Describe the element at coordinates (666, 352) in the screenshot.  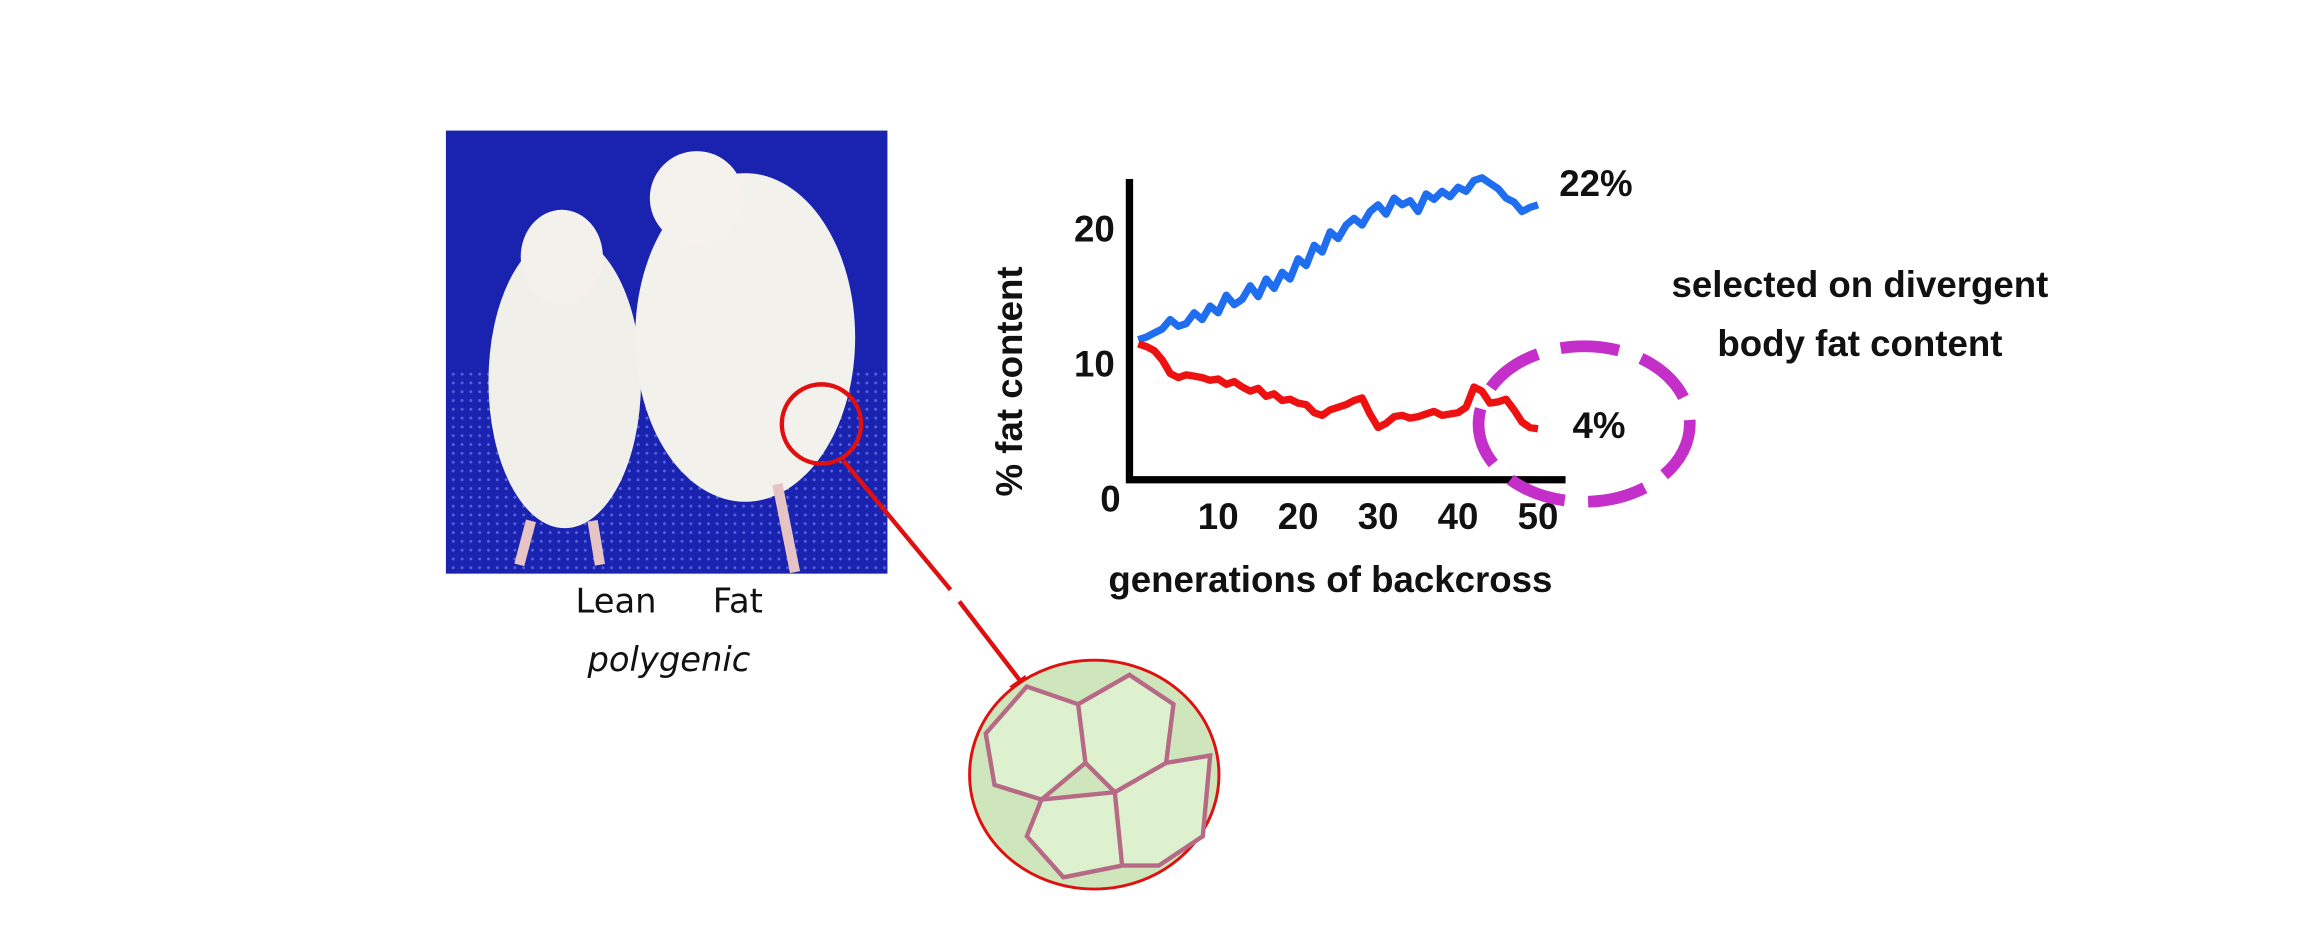
I see `mouse-photo` at that location.